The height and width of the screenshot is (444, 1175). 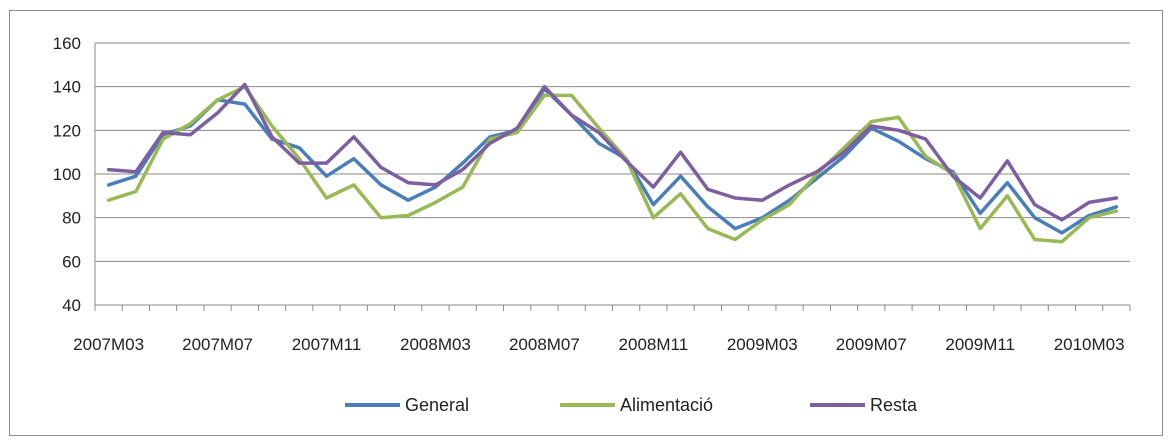 I want to click on x-tick-label: 2008M07, so click(x=544, y=344).